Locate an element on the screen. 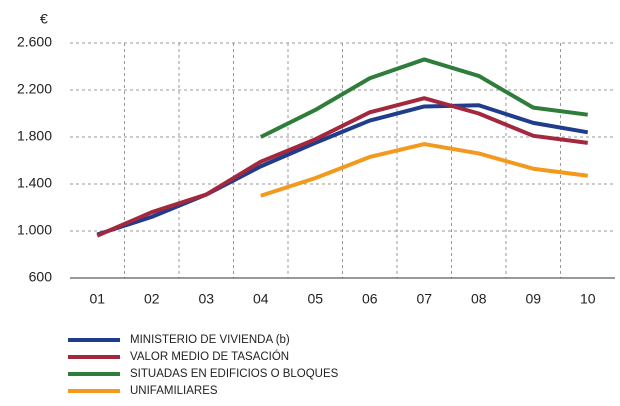 The height and width of the screenshot is (406, 620). x-tick-label: 01 is located at coordinates (97, 299).